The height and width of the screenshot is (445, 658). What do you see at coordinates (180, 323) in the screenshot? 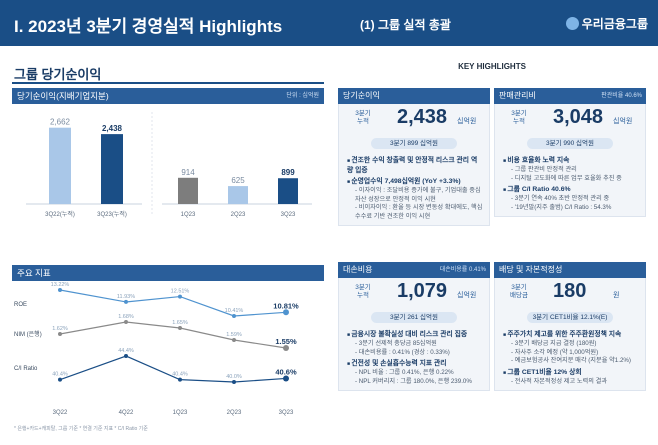
I see `point-value-label: 1.65%` at bounding box center [180, 323].